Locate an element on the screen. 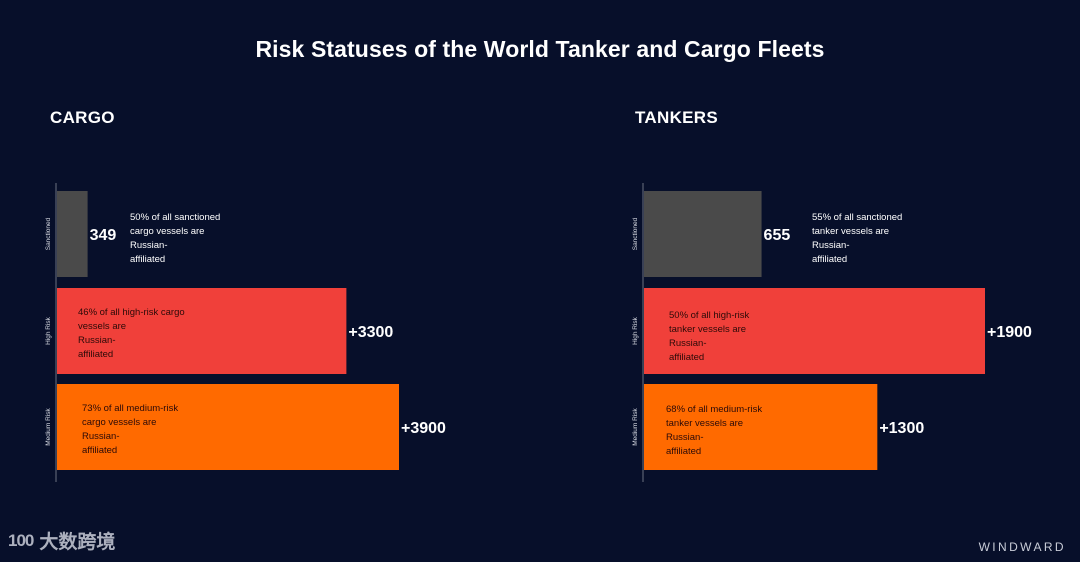  cargo-category-label: High Risk is located at coordinates (48, 330).